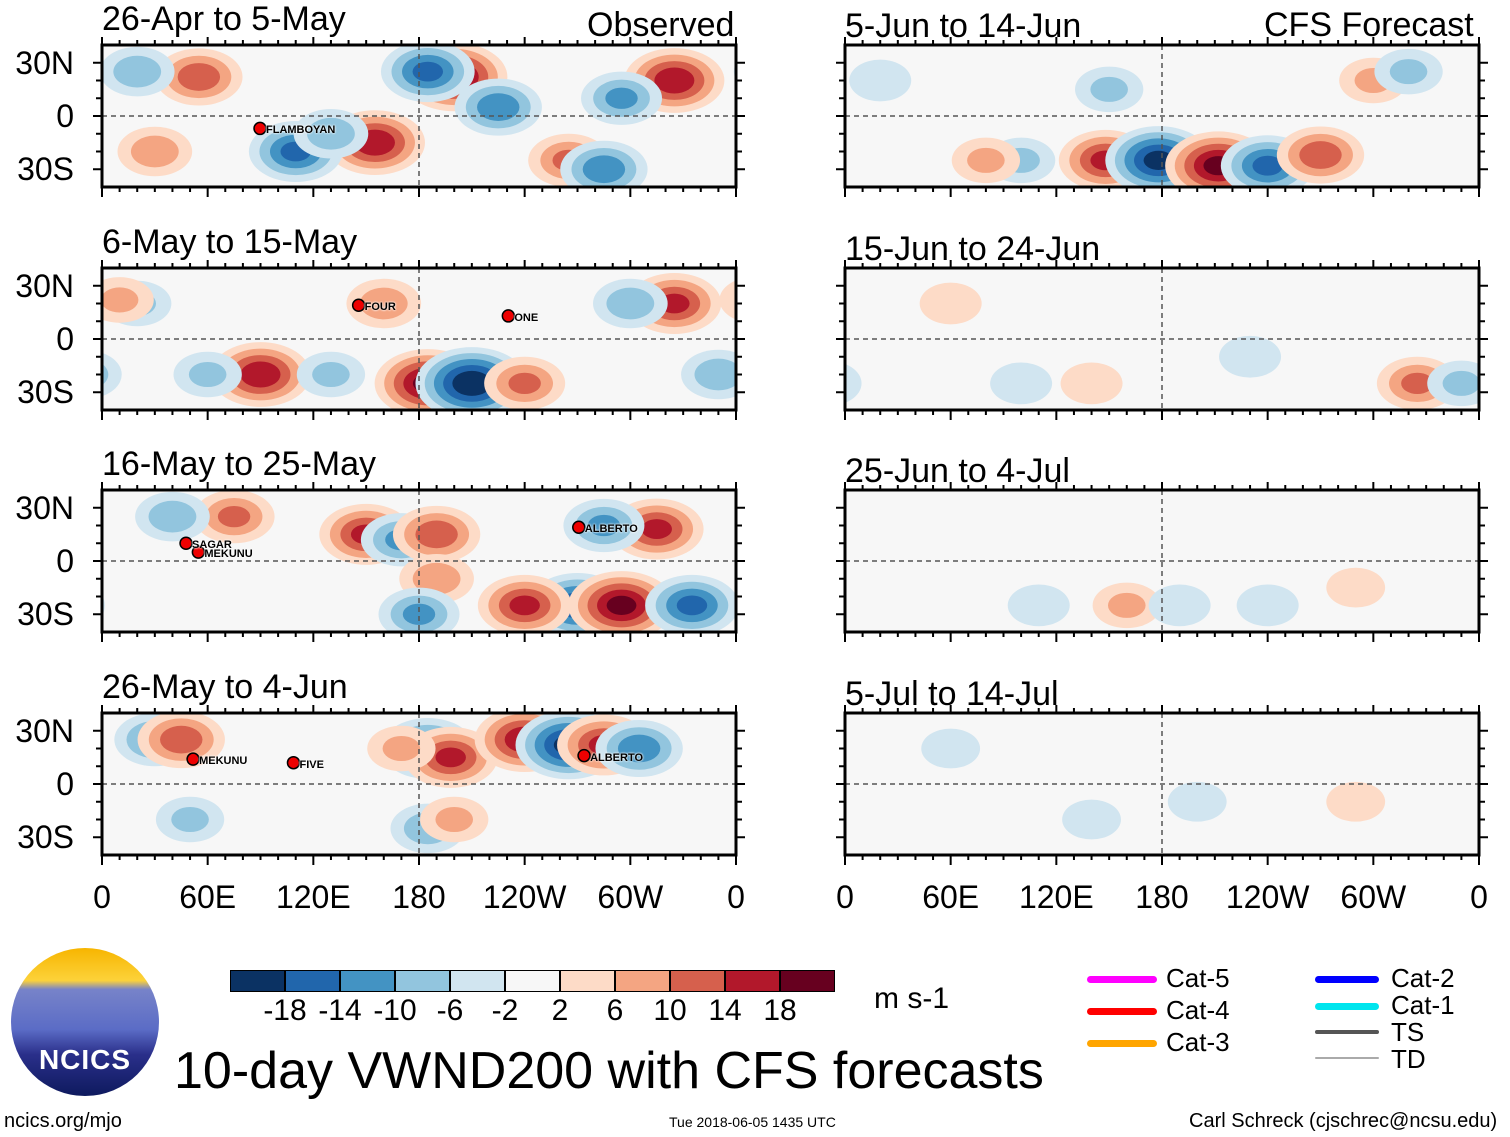  What do you see at coordinates (208, 897) in the screenshot?
I see `x-tick-label: 60E` at bounding box center [208, 897].